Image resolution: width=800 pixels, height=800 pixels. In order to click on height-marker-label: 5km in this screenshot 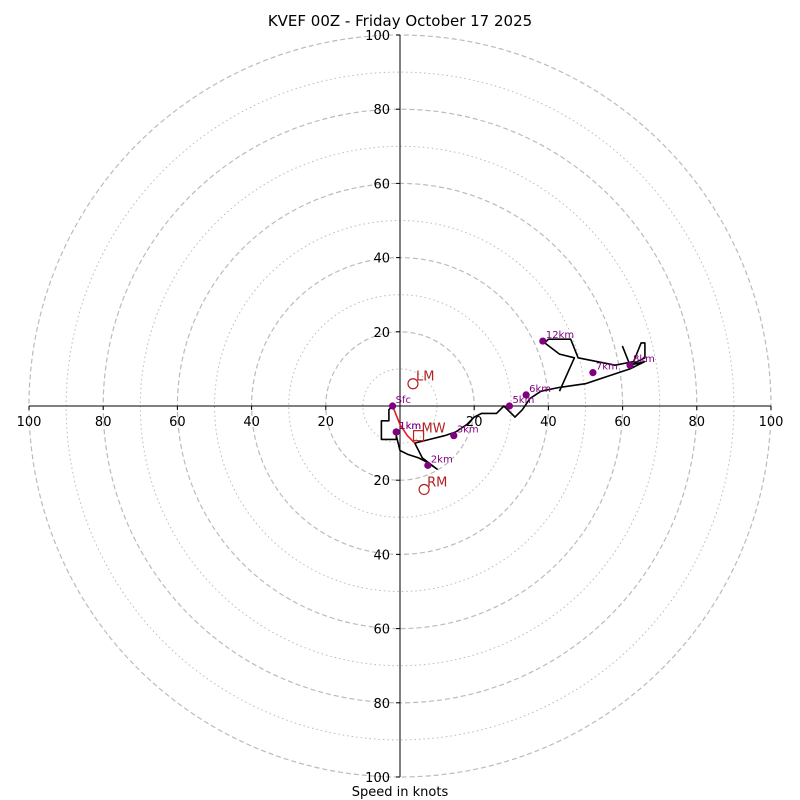, I will do `click(523, 400)`.